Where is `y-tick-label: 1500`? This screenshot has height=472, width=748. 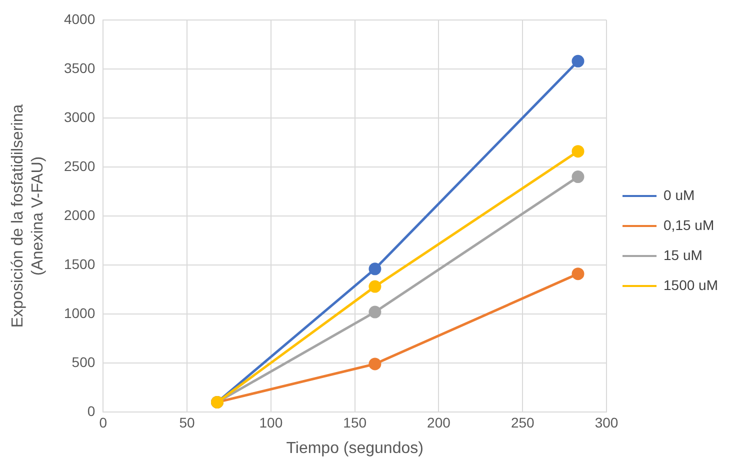 y-tick-label: 1500 is located at coordinates (80, 264).